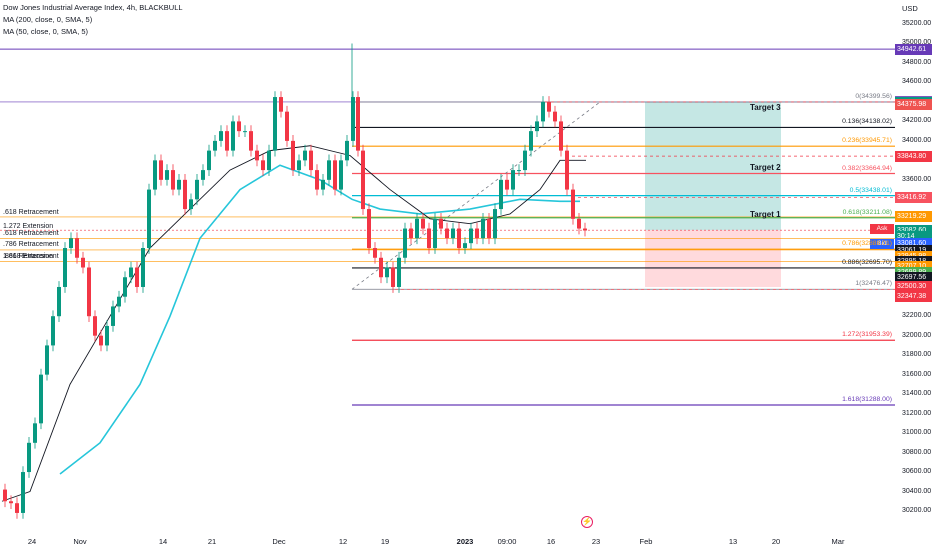 The height and width of the screenshot is (550, 932). What do you see at coordinates (713, 258) in the screenshot?
I see `long-position-loss-zone` at bounding box center [713, 258].